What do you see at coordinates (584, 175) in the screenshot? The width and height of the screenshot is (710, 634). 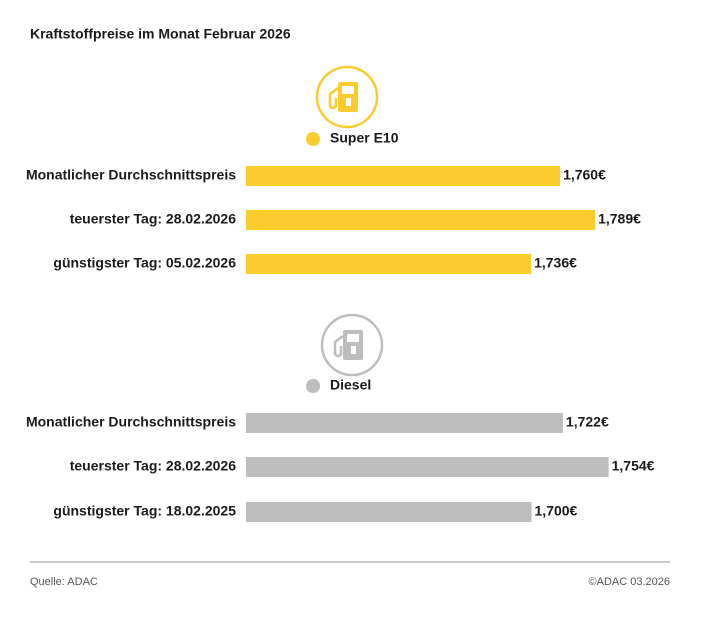 I see `value-label: 1,760€` at bounding box center [584, 175].